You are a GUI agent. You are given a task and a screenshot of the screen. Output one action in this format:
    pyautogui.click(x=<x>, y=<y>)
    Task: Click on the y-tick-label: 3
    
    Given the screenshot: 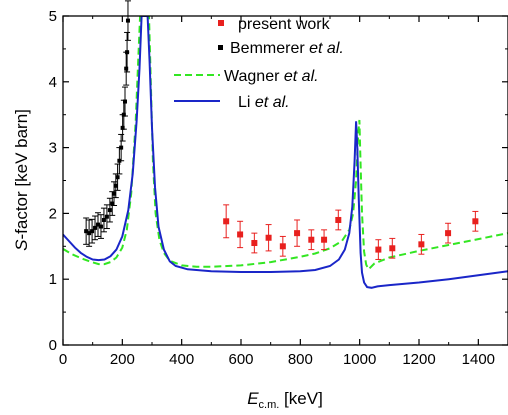 What is the action you would take?
    pyautogui.click(x=53, y=148)
    